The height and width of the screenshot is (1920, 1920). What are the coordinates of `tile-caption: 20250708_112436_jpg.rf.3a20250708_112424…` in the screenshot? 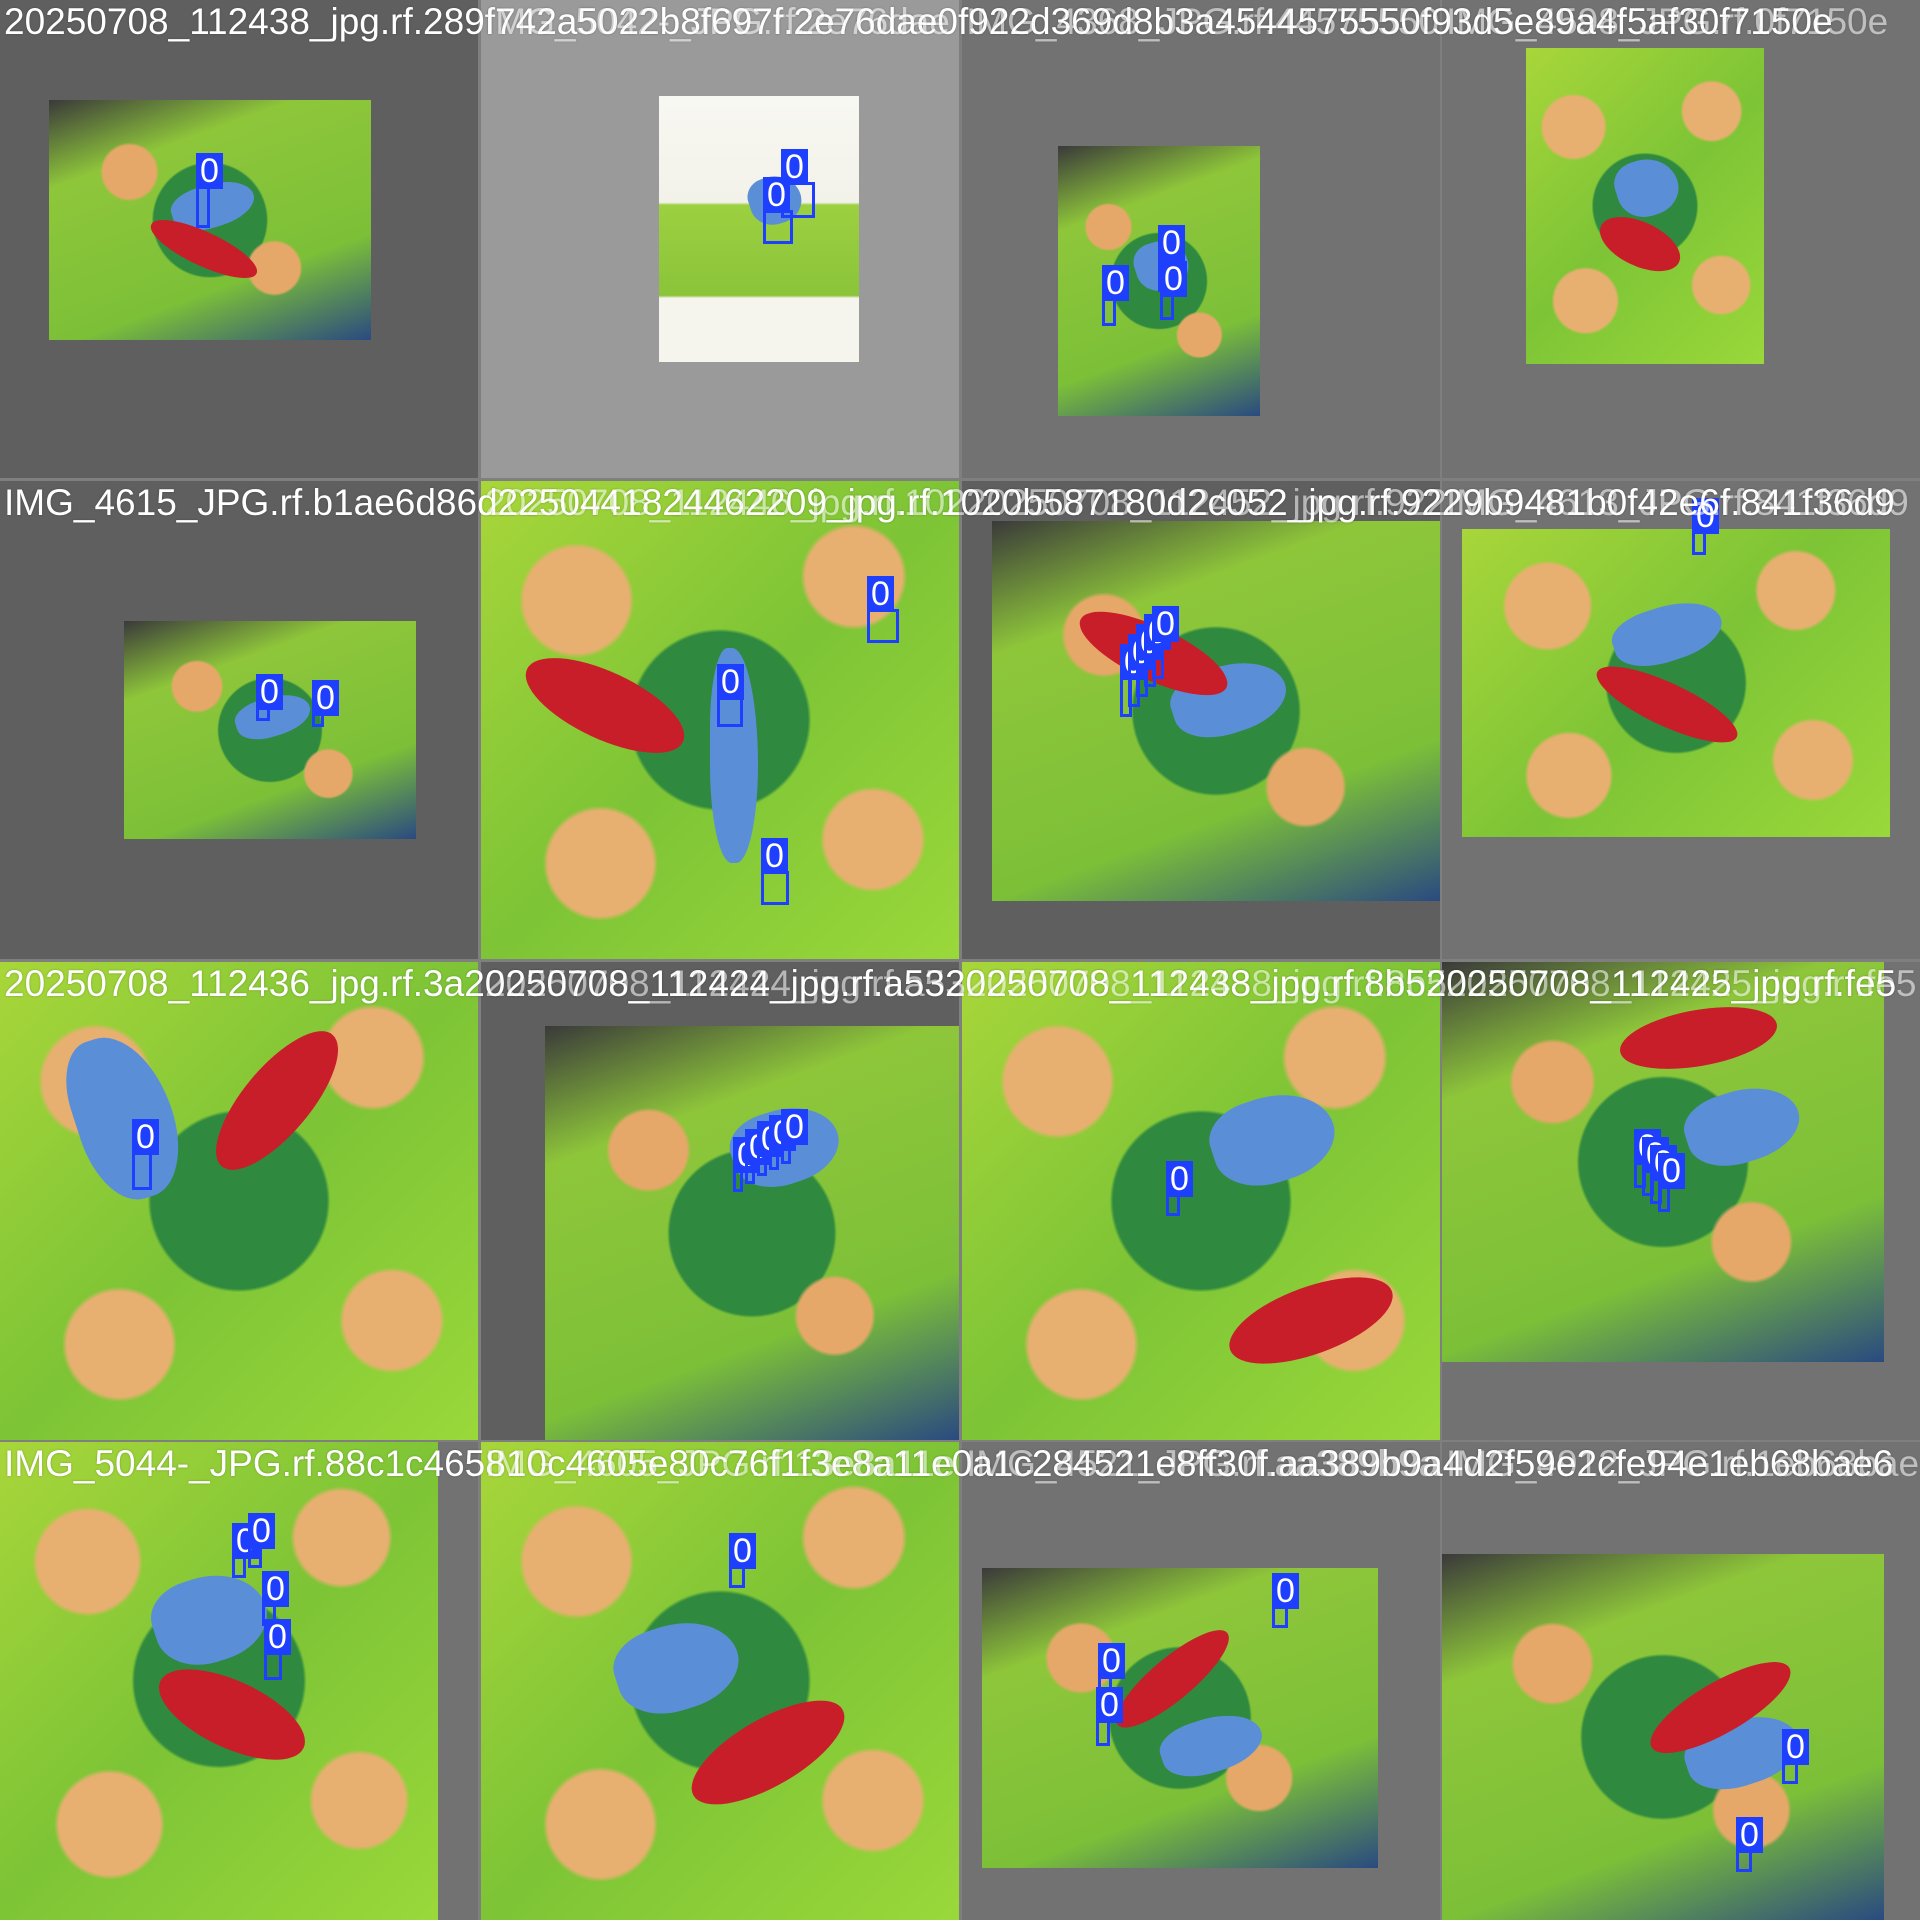 It's located at (950, 983).